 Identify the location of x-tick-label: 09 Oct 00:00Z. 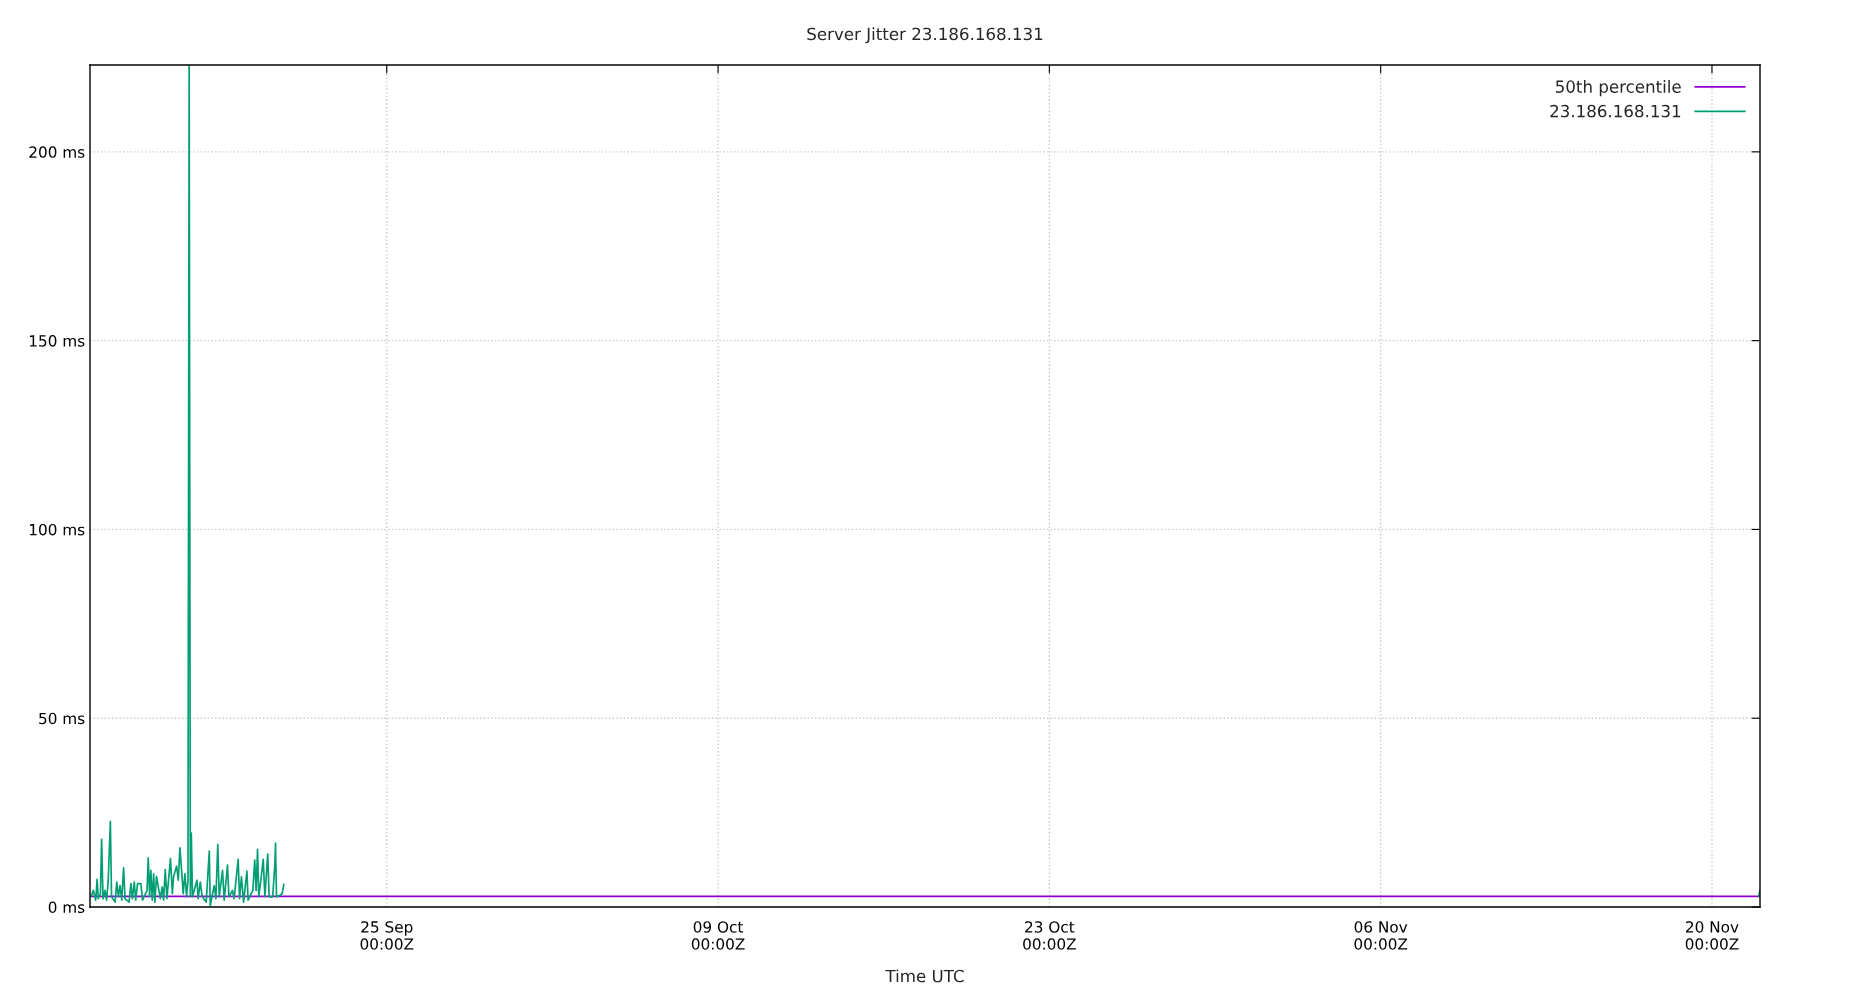
(718, 935).